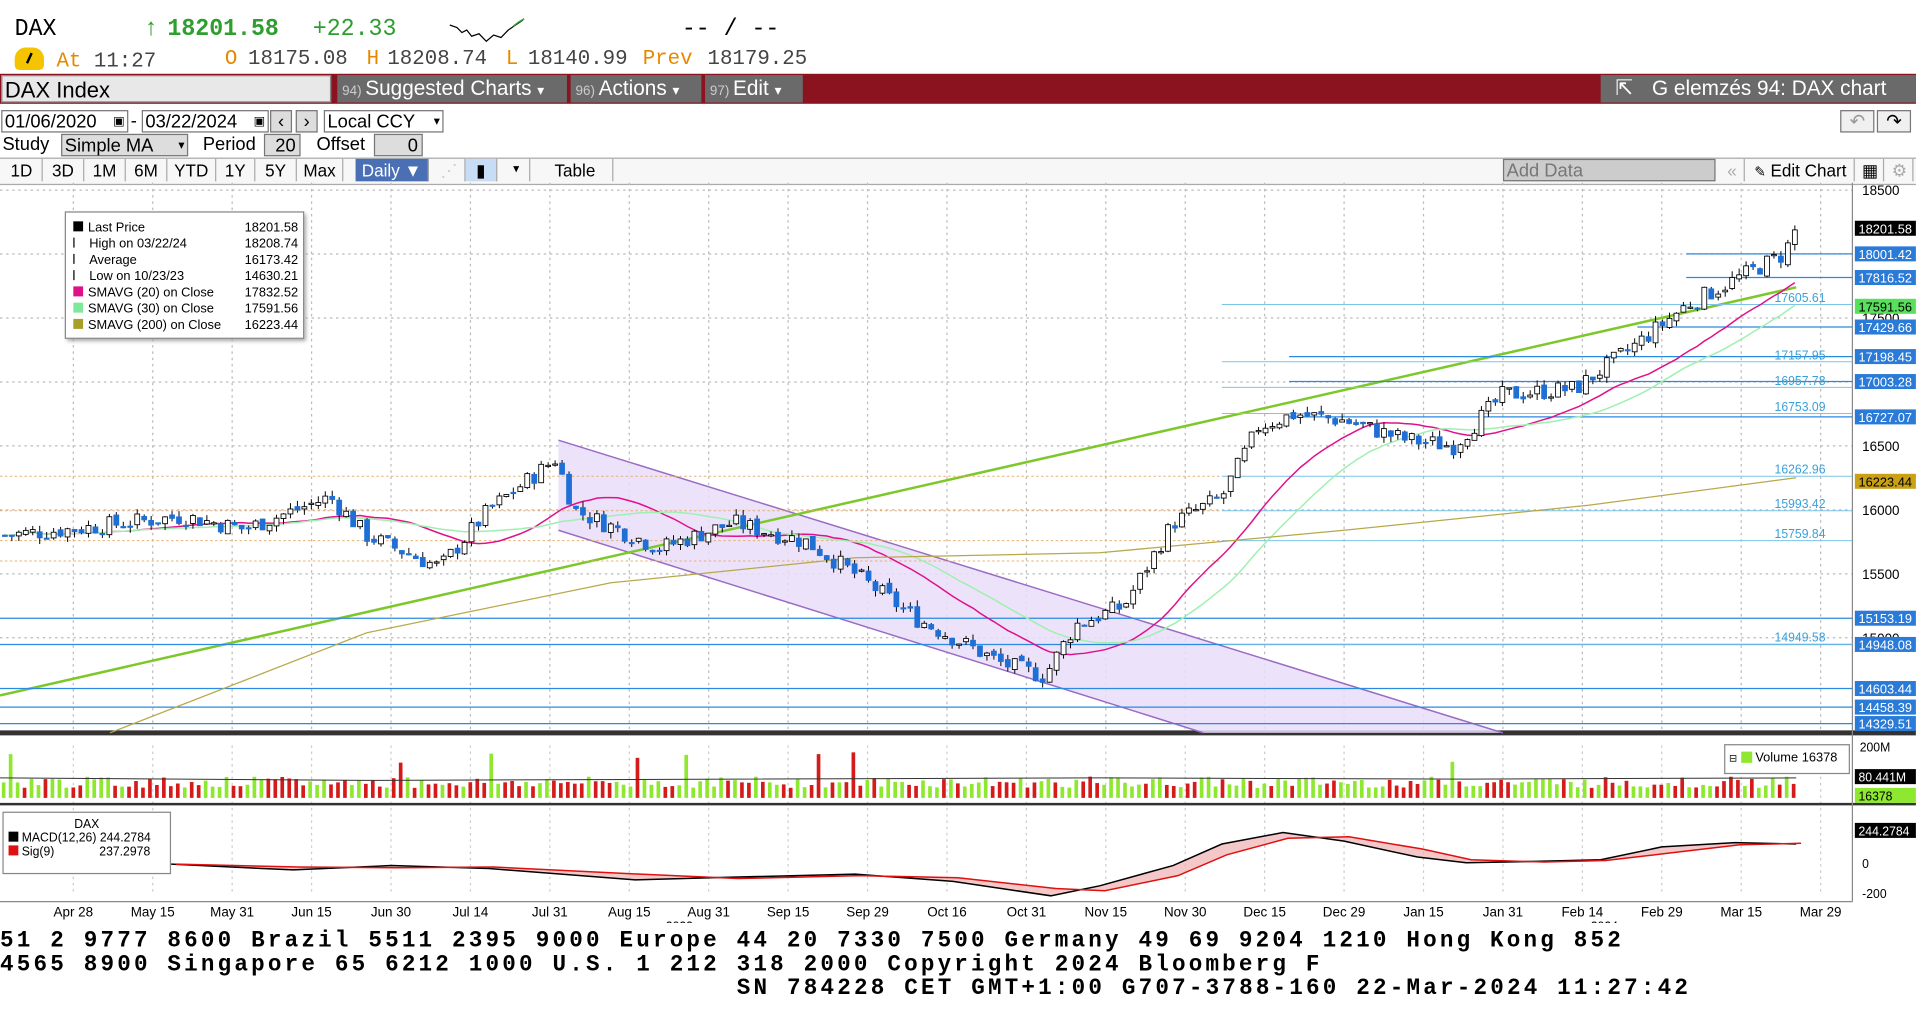 This screenshot has width=1916, height=1023. Describe the element at coordinates (236, 170) in the screenshot. I see `range-1y-button: 1Y` at that location.